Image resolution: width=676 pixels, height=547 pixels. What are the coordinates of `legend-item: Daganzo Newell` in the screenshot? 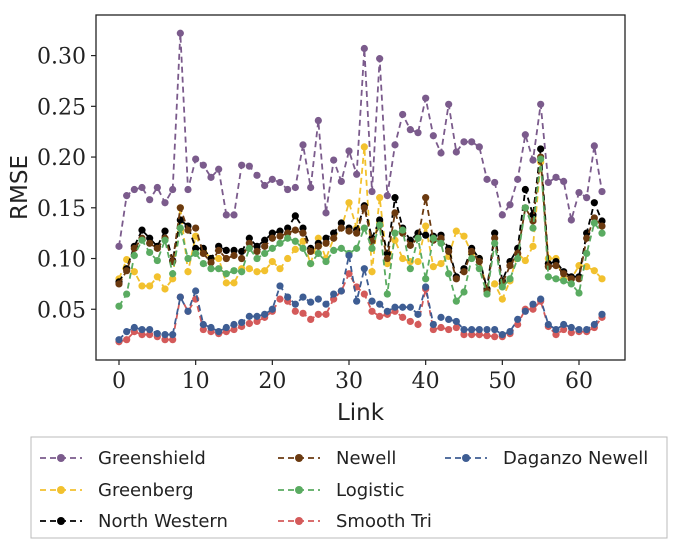 It's located at (546, 458).